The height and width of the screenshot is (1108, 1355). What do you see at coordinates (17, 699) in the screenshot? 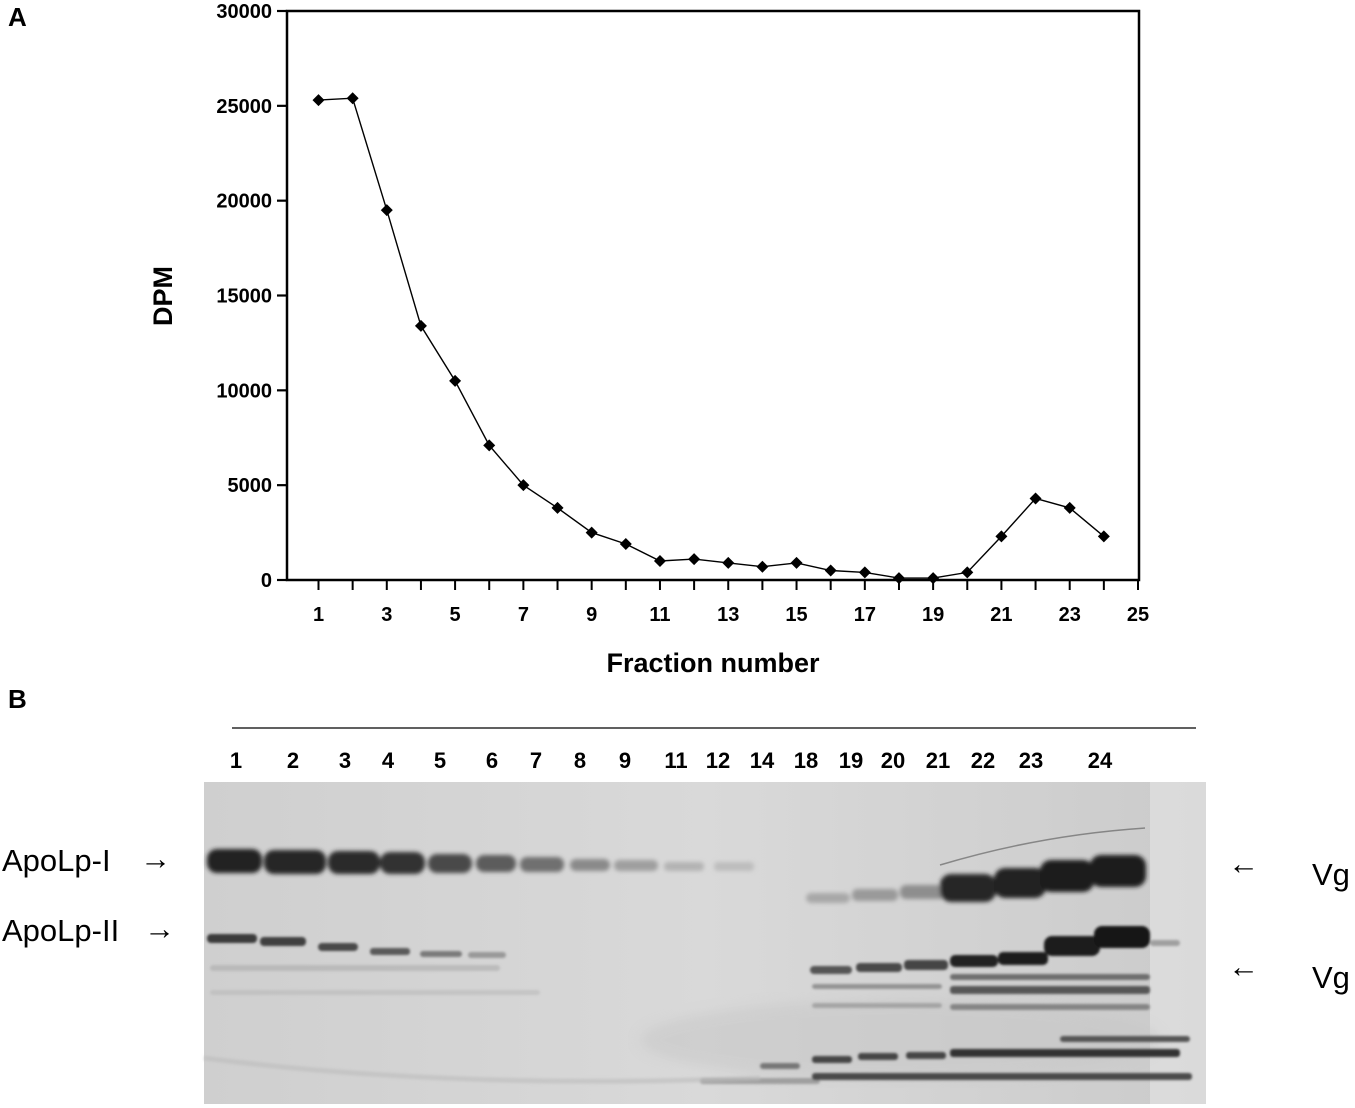
I see `panel-b-label: B` at bounding box center [17, 699].